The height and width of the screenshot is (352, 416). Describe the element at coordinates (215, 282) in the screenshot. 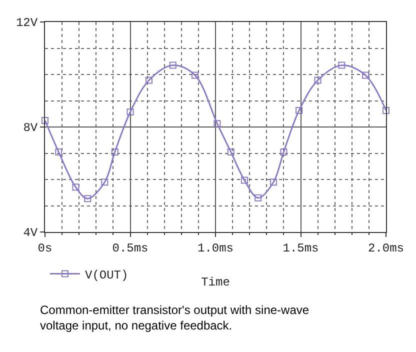

I see `x-axis-title: Time` at that location.